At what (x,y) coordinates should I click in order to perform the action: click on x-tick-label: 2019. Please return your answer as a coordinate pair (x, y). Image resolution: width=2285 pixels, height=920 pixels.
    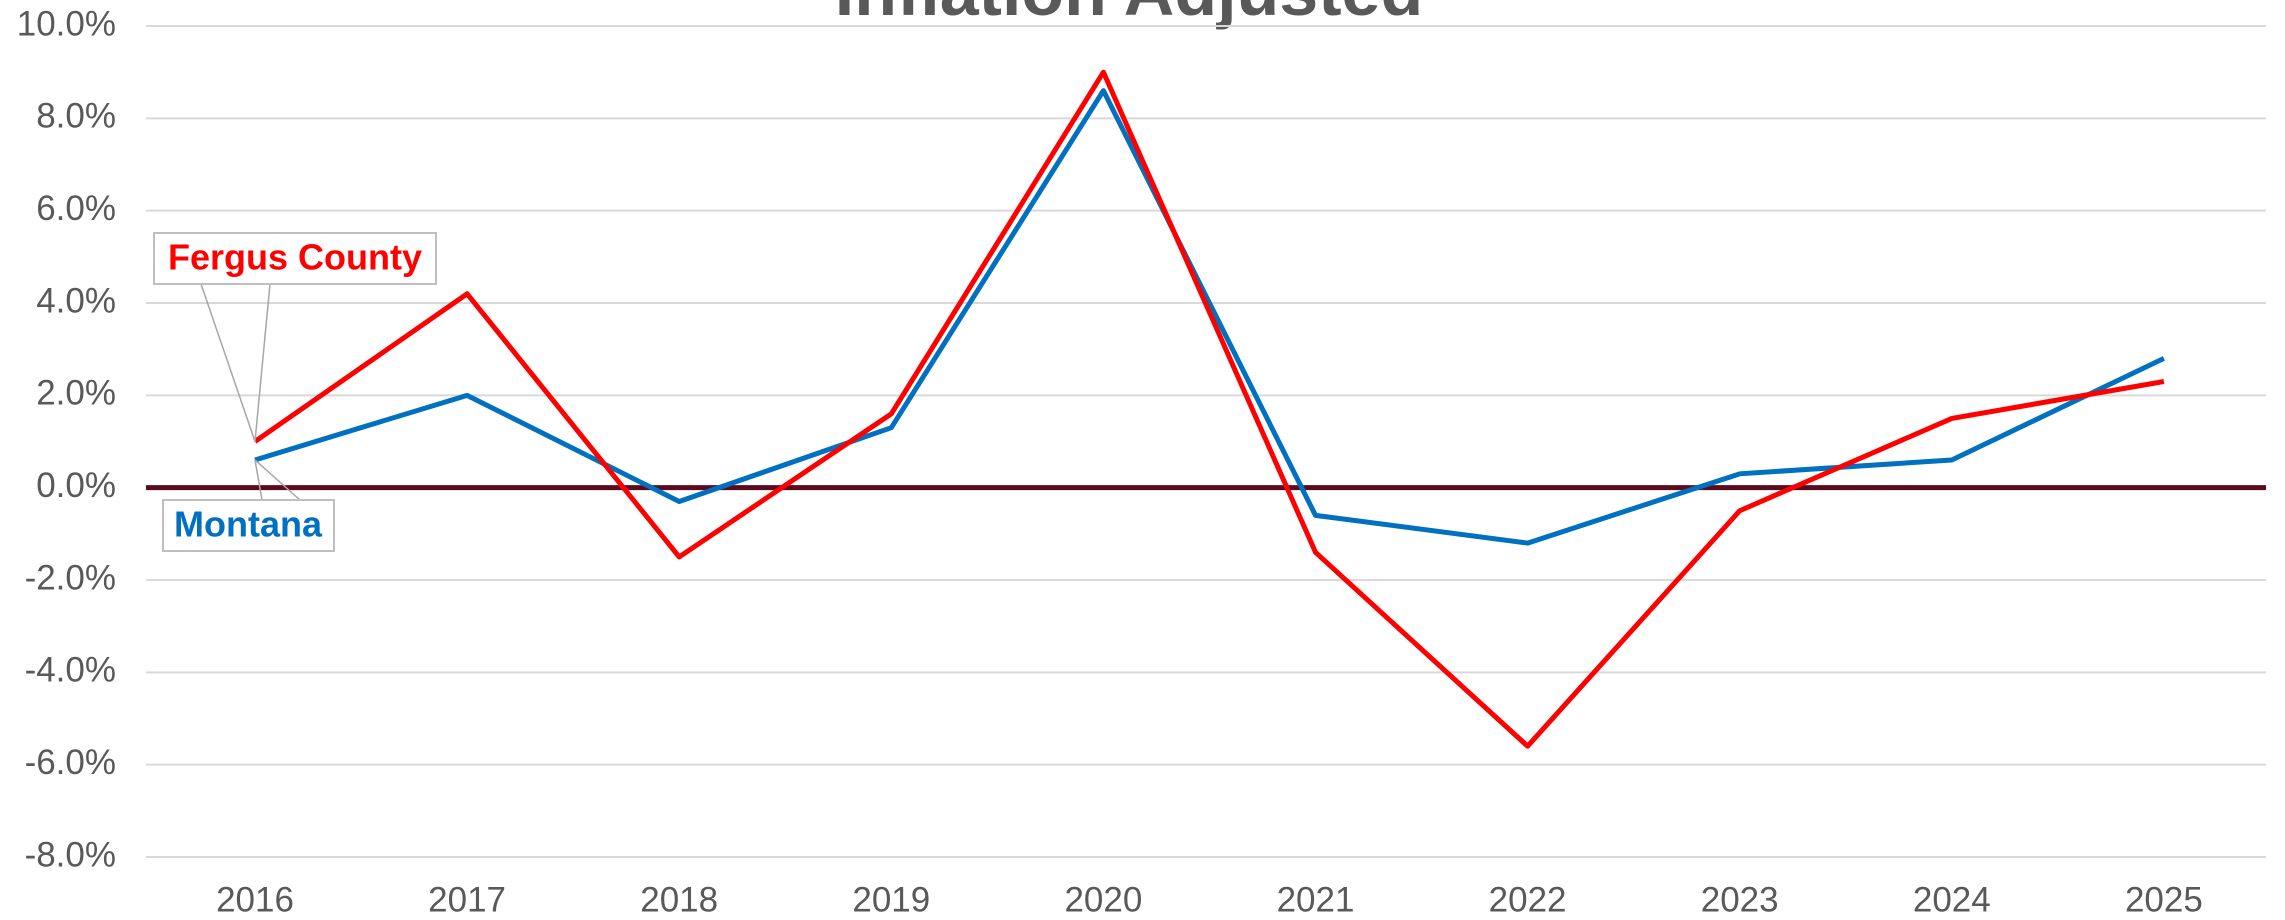
    Looking at the image, I should click on (891, 899).